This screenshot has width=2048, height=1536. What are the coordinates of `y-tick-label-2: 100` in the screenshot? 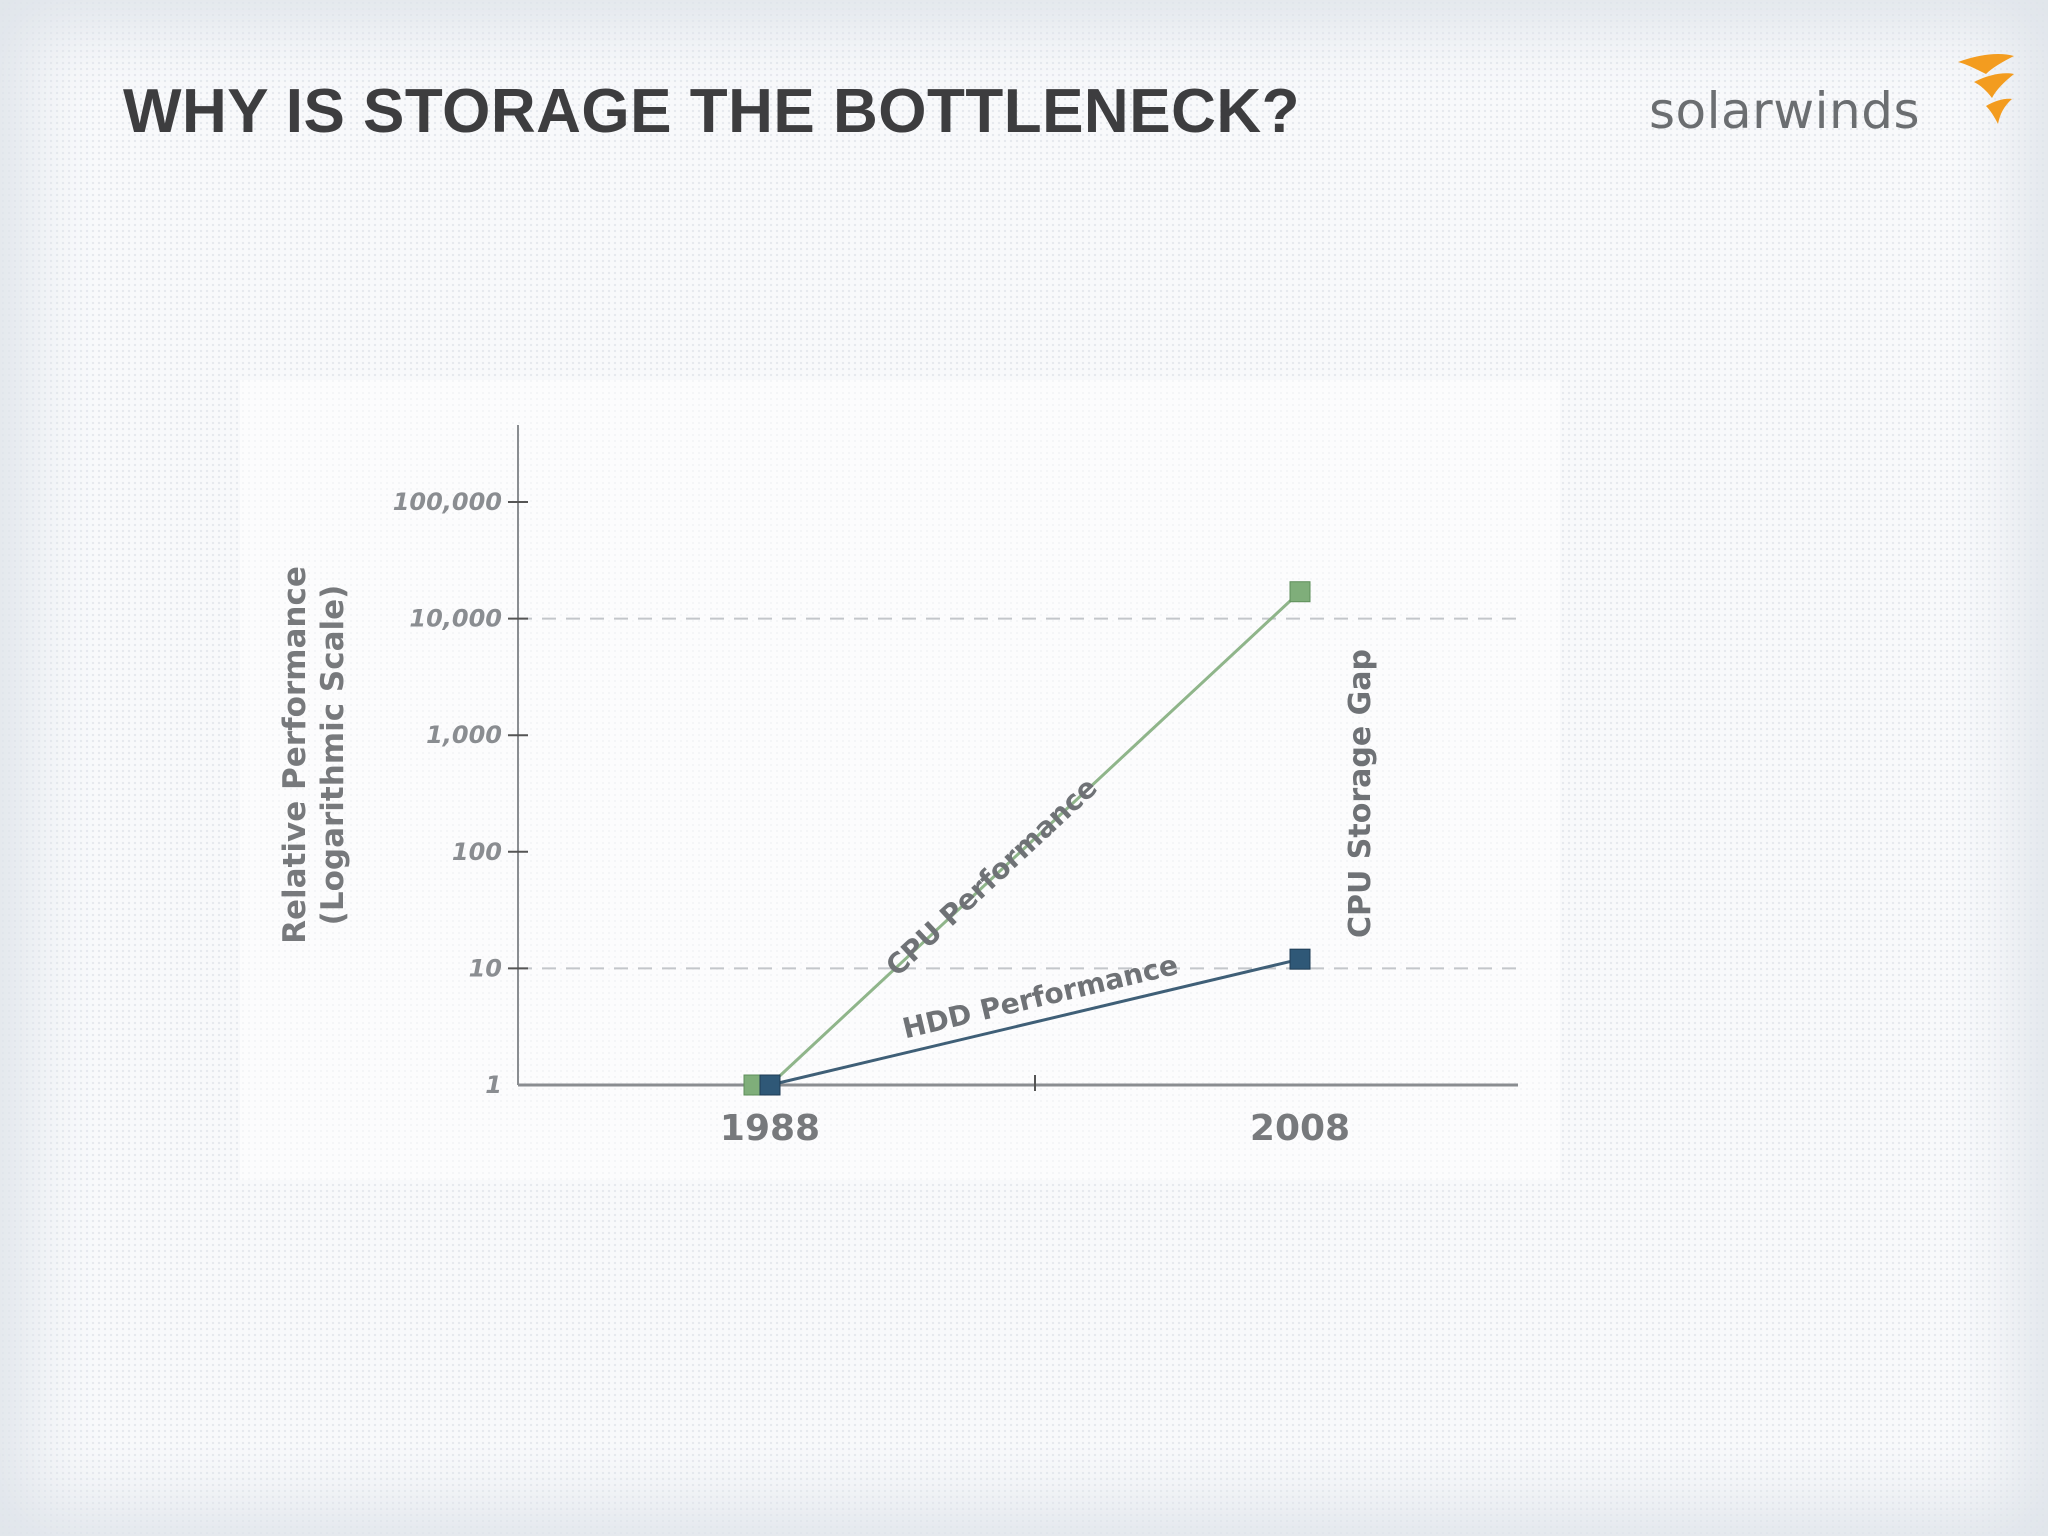 It's located at (477, 852).